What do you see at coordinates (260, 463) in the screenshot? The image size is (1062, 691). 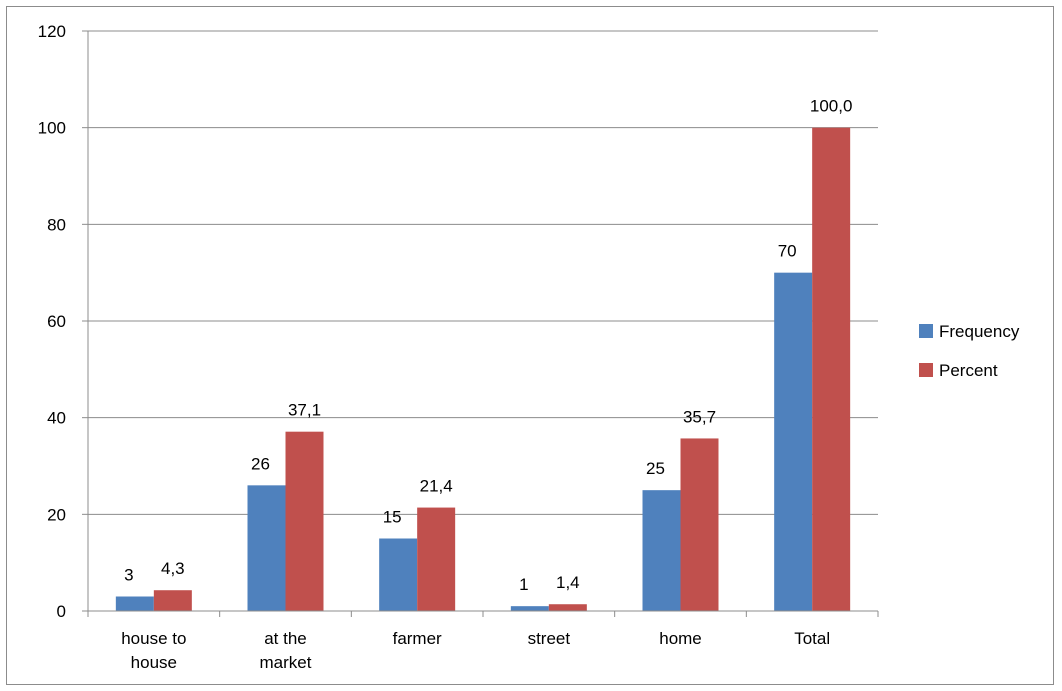 I see `data-label-frequency: 26` at bounding box center [260, 463].